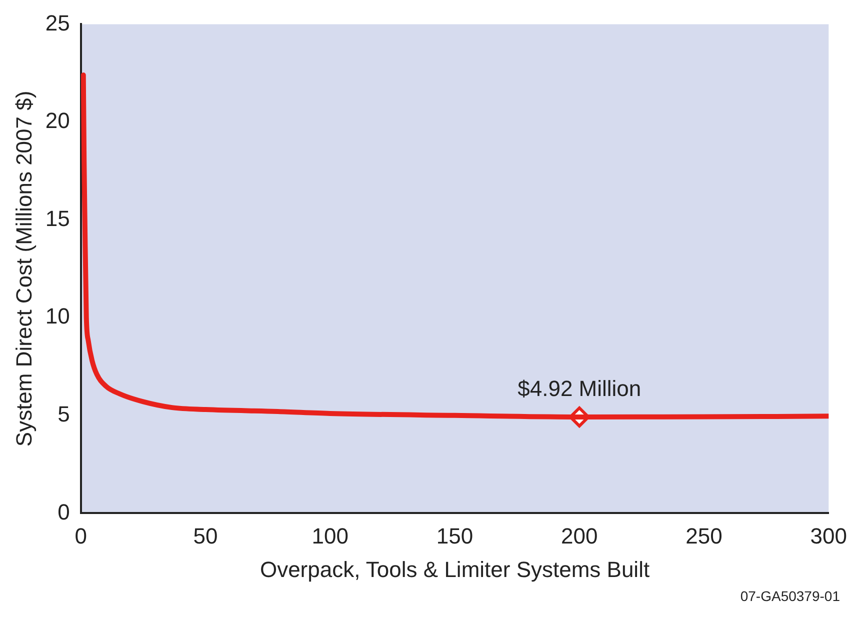 The width and height of the screenshot is (858, 634). Describe the element at coordinates (57, 316) in the screenshot. I see `y-tick-label: 10` at that location.